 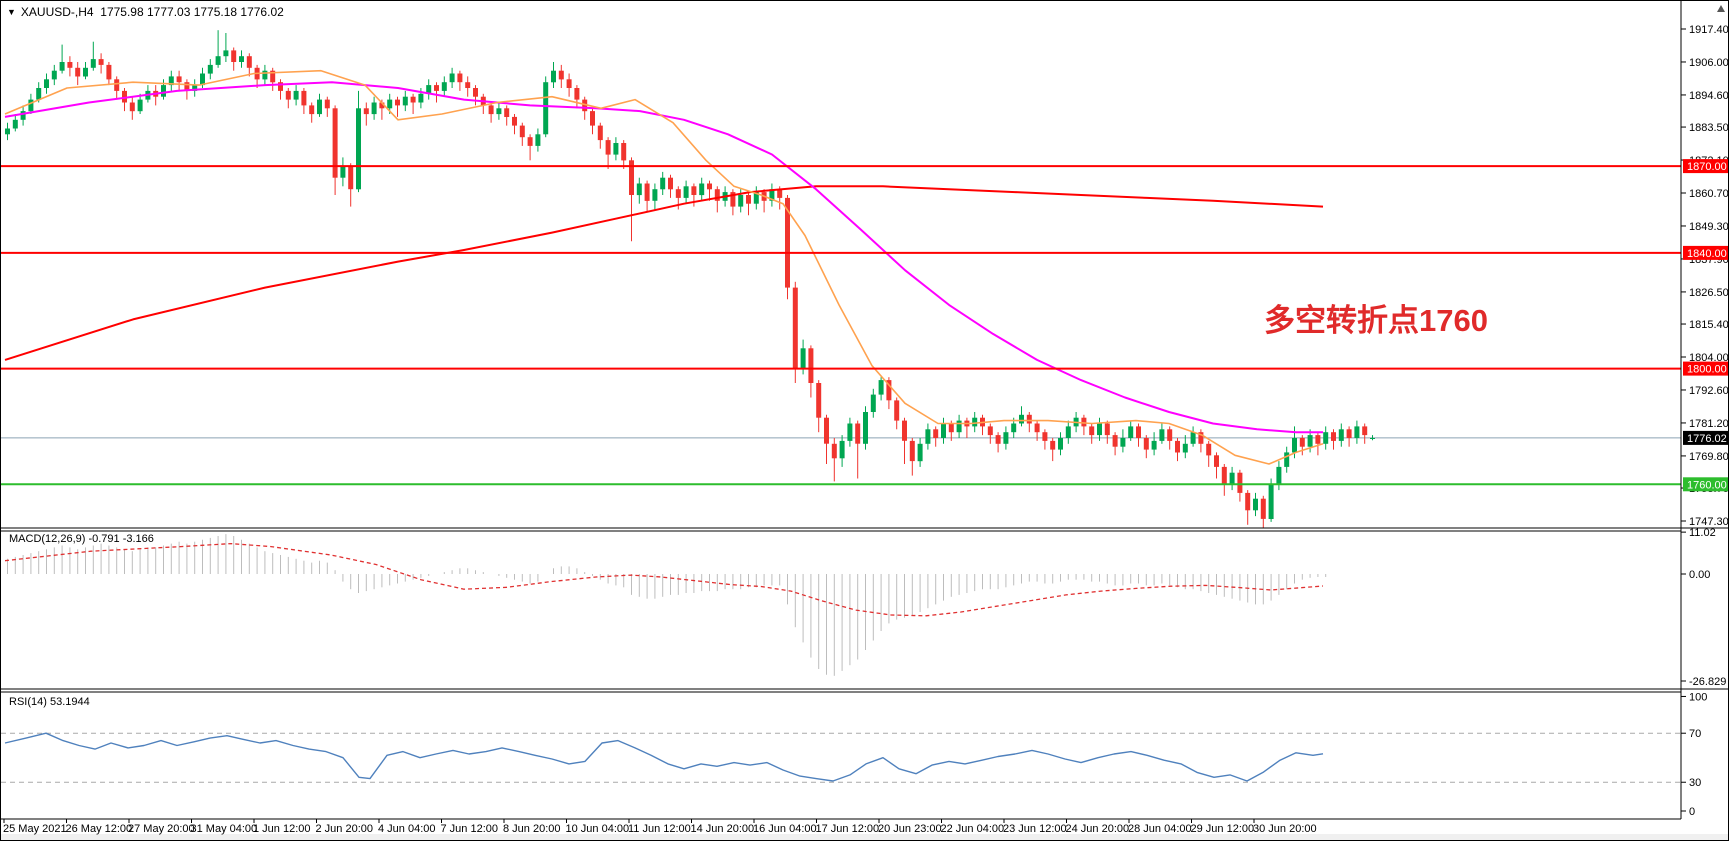 What do you see at coordinates (1707, 167) in the screenshot?
I see `svg-text: 1870.00` at bounding box center [1707, 167].